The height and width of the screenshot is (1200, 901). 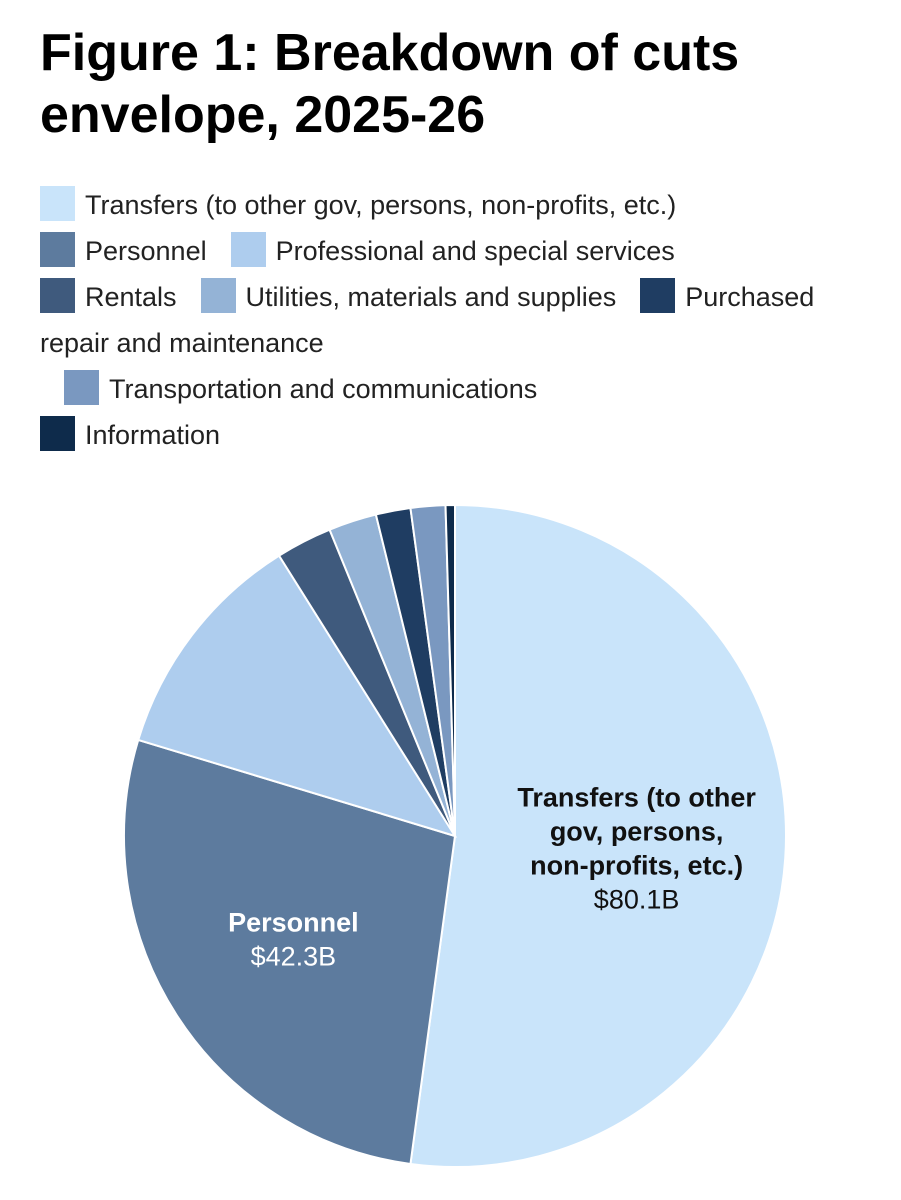 What do you see at coordinates (57, 249) in the screenshot?
I see `legend-swatch-personnel` at bounding box center [57, 249].